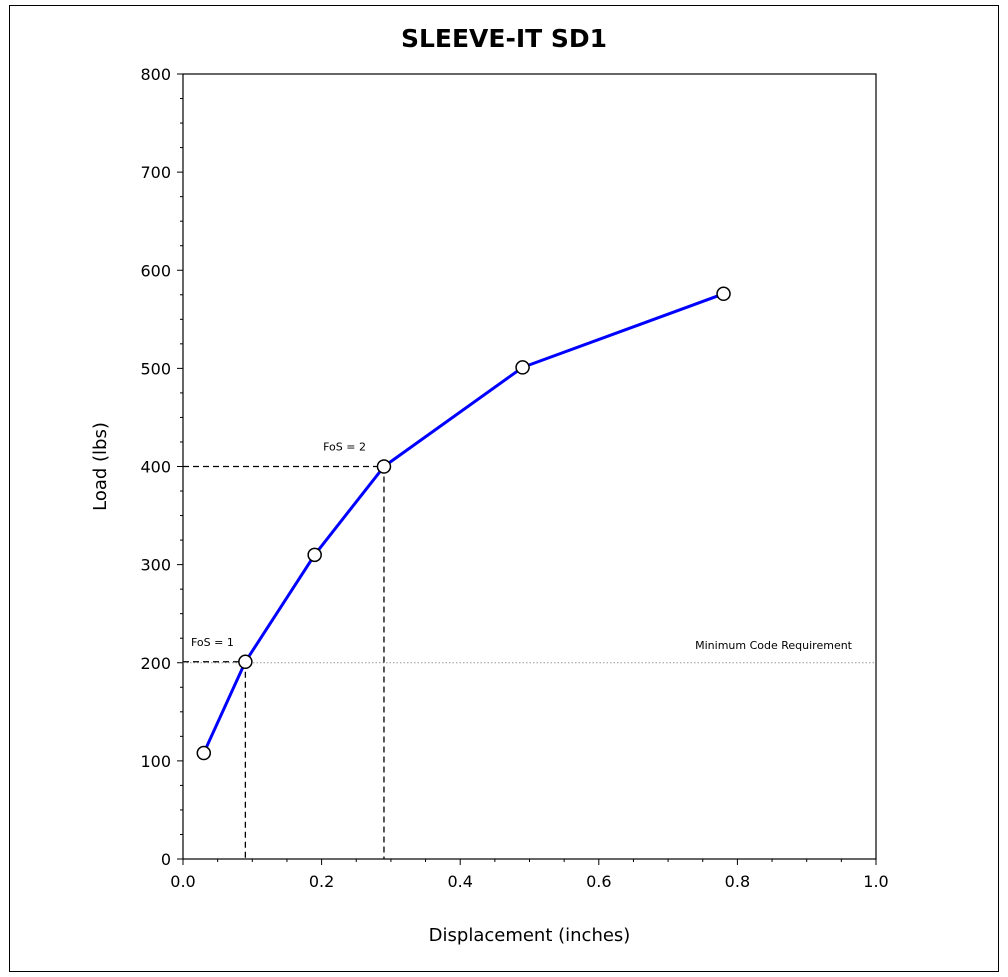 The height and width of the screenshot is (977, 1008). I want to click on y-axis-label: Load (lbs), so click(100, 466).